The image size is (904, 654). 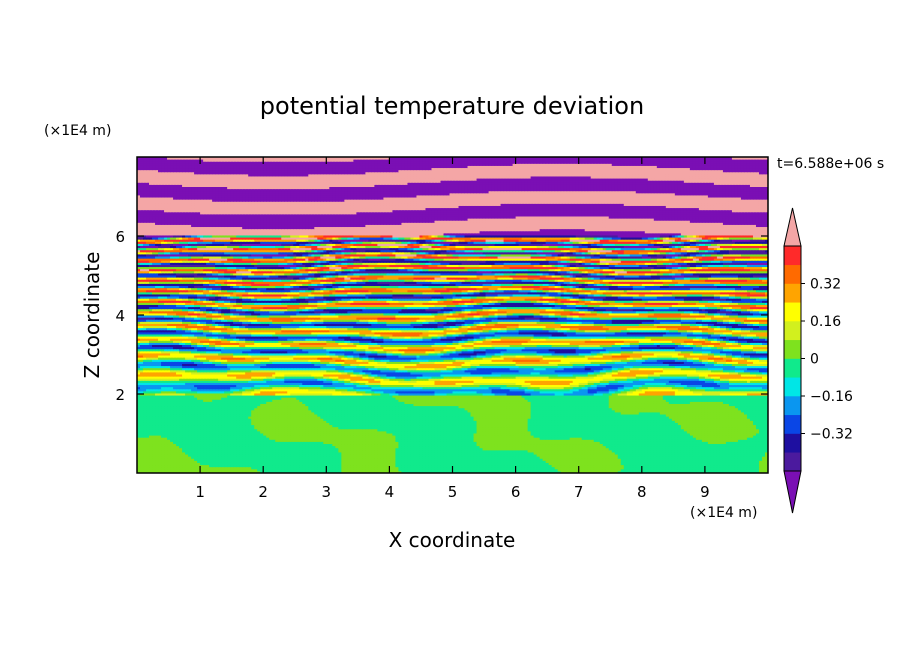 What do you see at coordinates (77, 131) in the screenshot?
I see `y-unit-label: (×1E4 m)` at bounding box center [77, 131].